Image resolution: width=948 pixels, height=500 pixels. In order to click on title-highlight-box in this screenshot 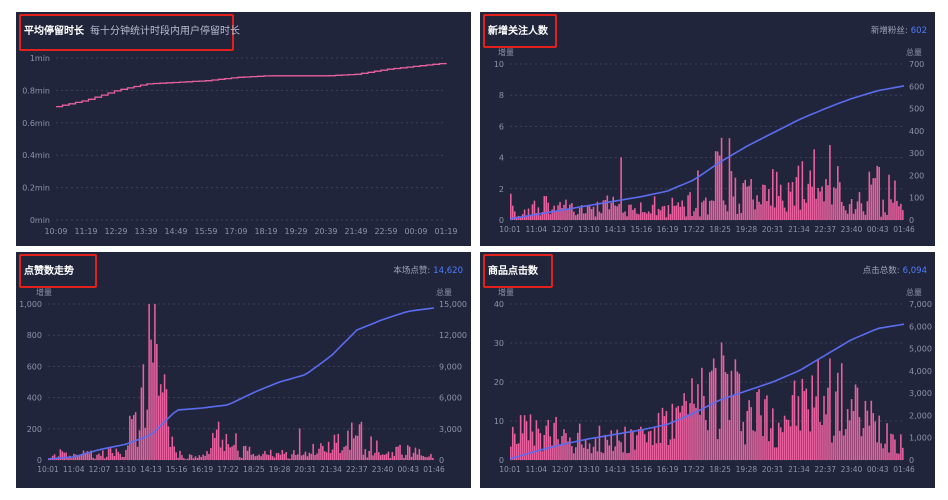, I will do `click(58, 271)`.